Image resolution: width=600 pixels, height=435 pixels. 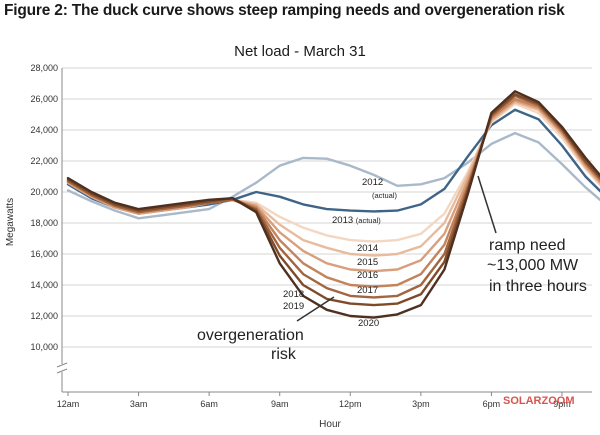 What do you see at coordinates (421, 404) in the screenshot?
I see `x-tick-label: 3pm` at bounding box center [421, 404].